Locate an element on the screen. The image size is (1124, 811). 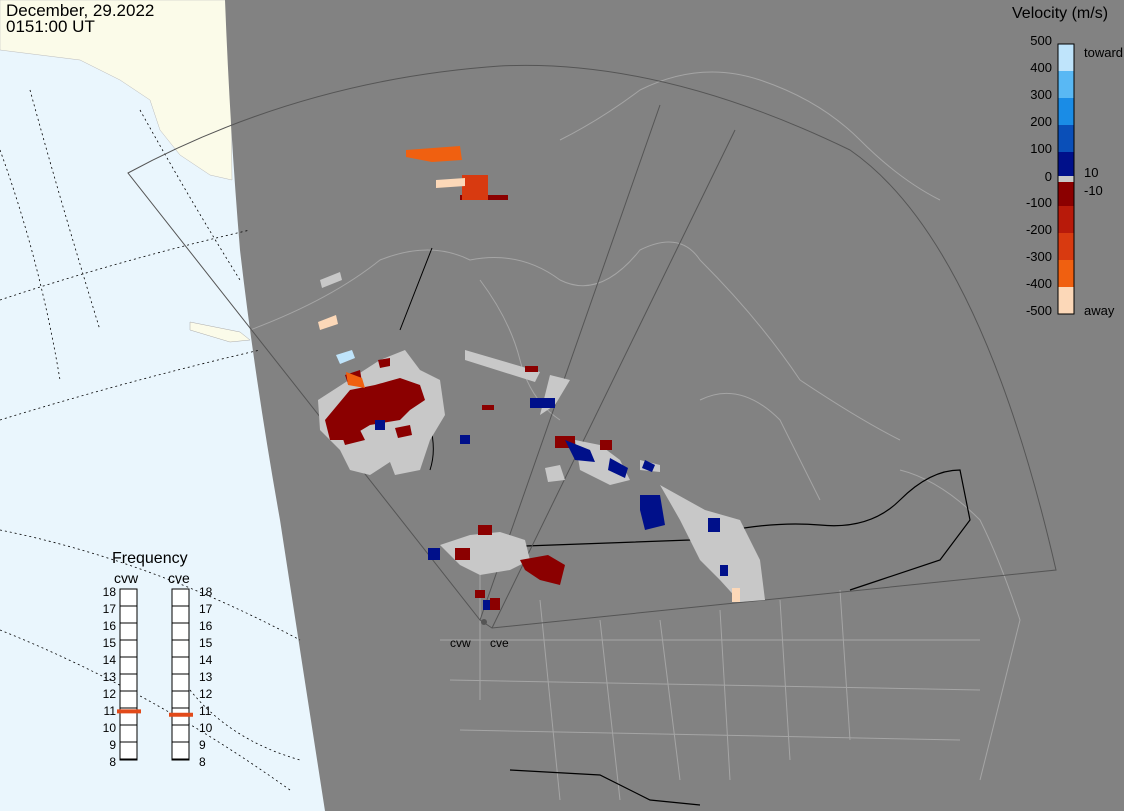
away-label: away is located at coordinates (1099, 310).